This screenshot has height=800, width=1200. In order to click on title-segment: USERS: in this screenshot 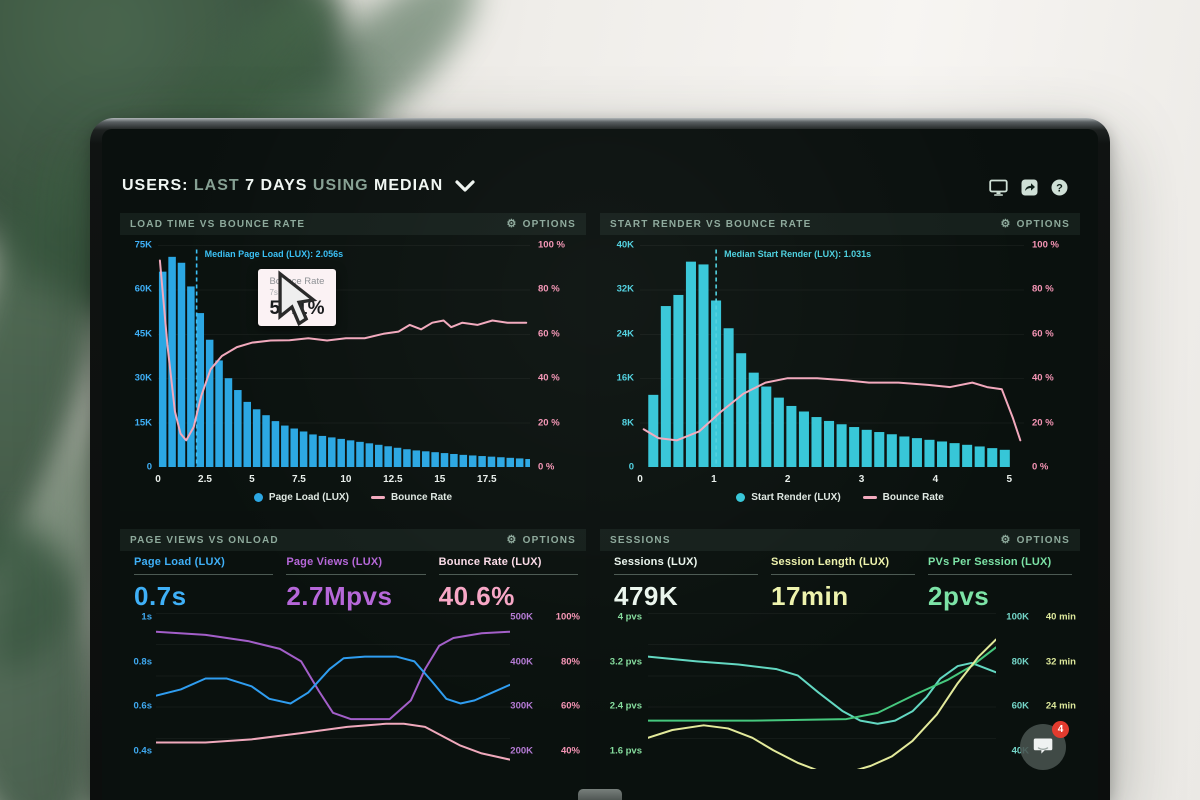, I will do `click(155, 185)`.